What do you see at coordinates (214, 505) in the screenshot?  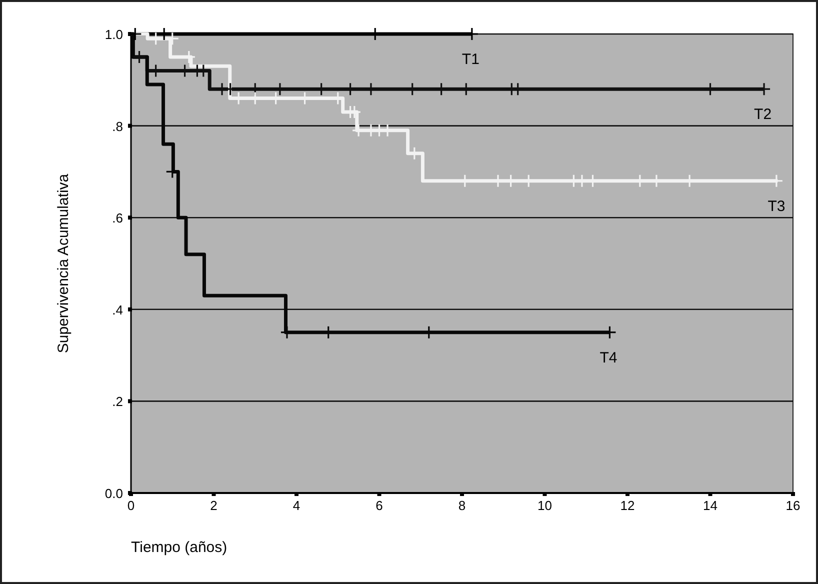 I see `x-tick-label: 2` at bounding box center [214, 505].